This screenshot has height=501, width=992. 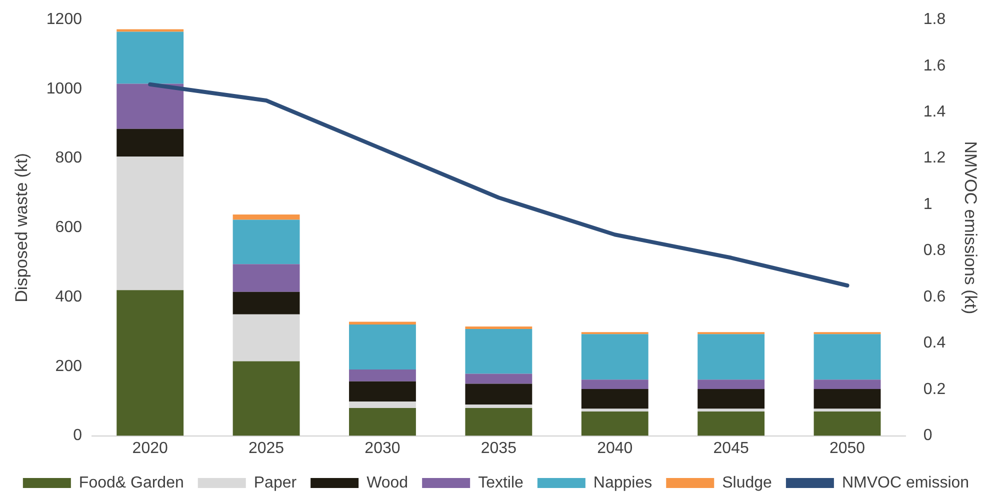 What do you see at coordinates (68, 227) in the screenshot?
I see `y-tick-label: 600` at bounding box center [68, 227].